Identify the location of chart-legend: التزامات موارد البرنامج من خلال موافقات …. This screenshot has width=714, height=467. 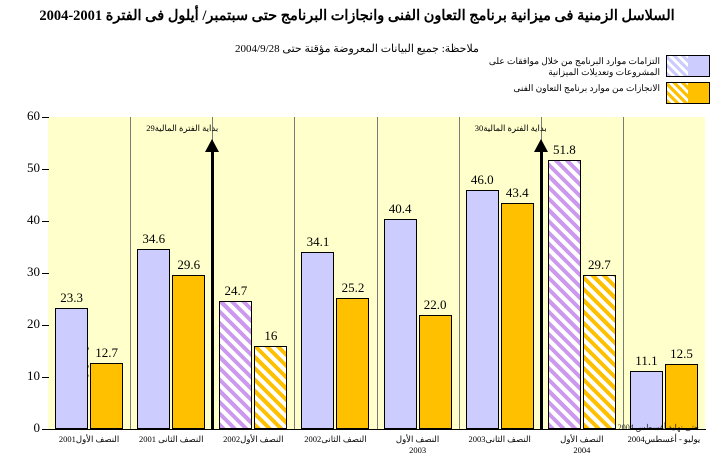
(582, 81).